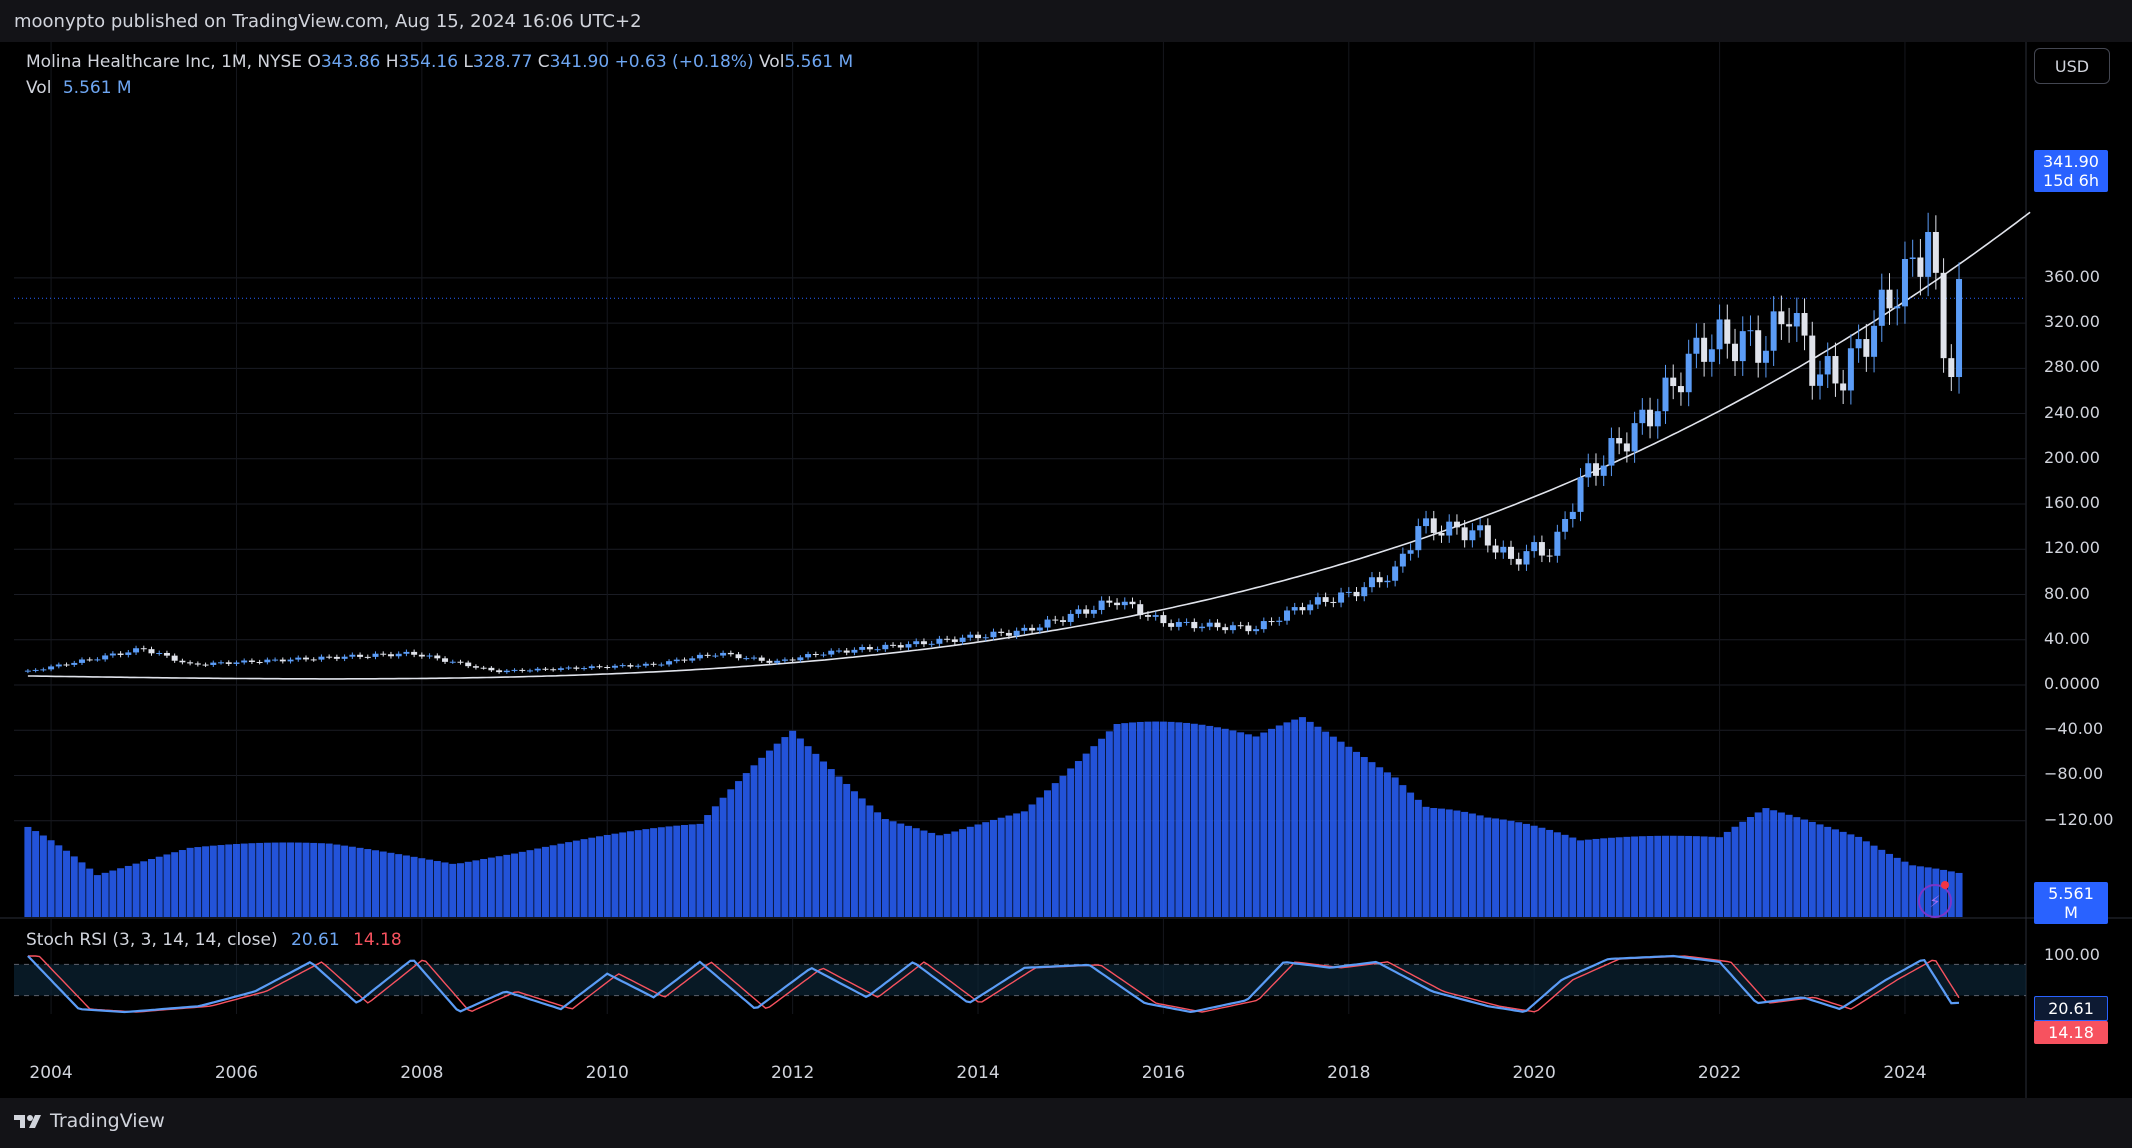 This screenshot has height=1148, width=2132. Describe the element at coordinates (2072, 322) in the screenshot. I see `price-tick-label: 320.00` at that location.